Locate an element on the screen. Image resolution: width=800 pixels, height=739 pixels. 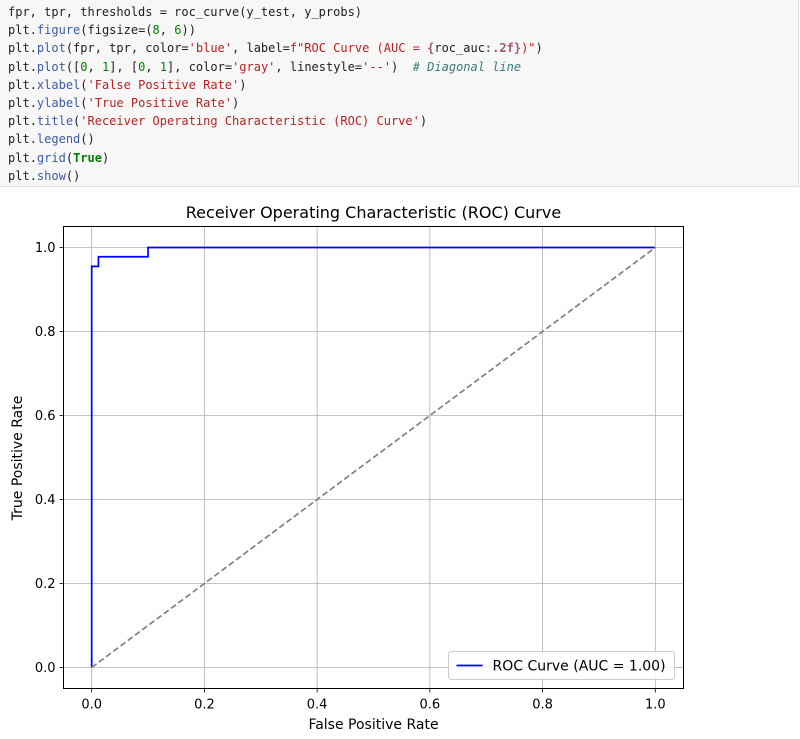
code-token: :.2f is located at coordinates (499, 48).